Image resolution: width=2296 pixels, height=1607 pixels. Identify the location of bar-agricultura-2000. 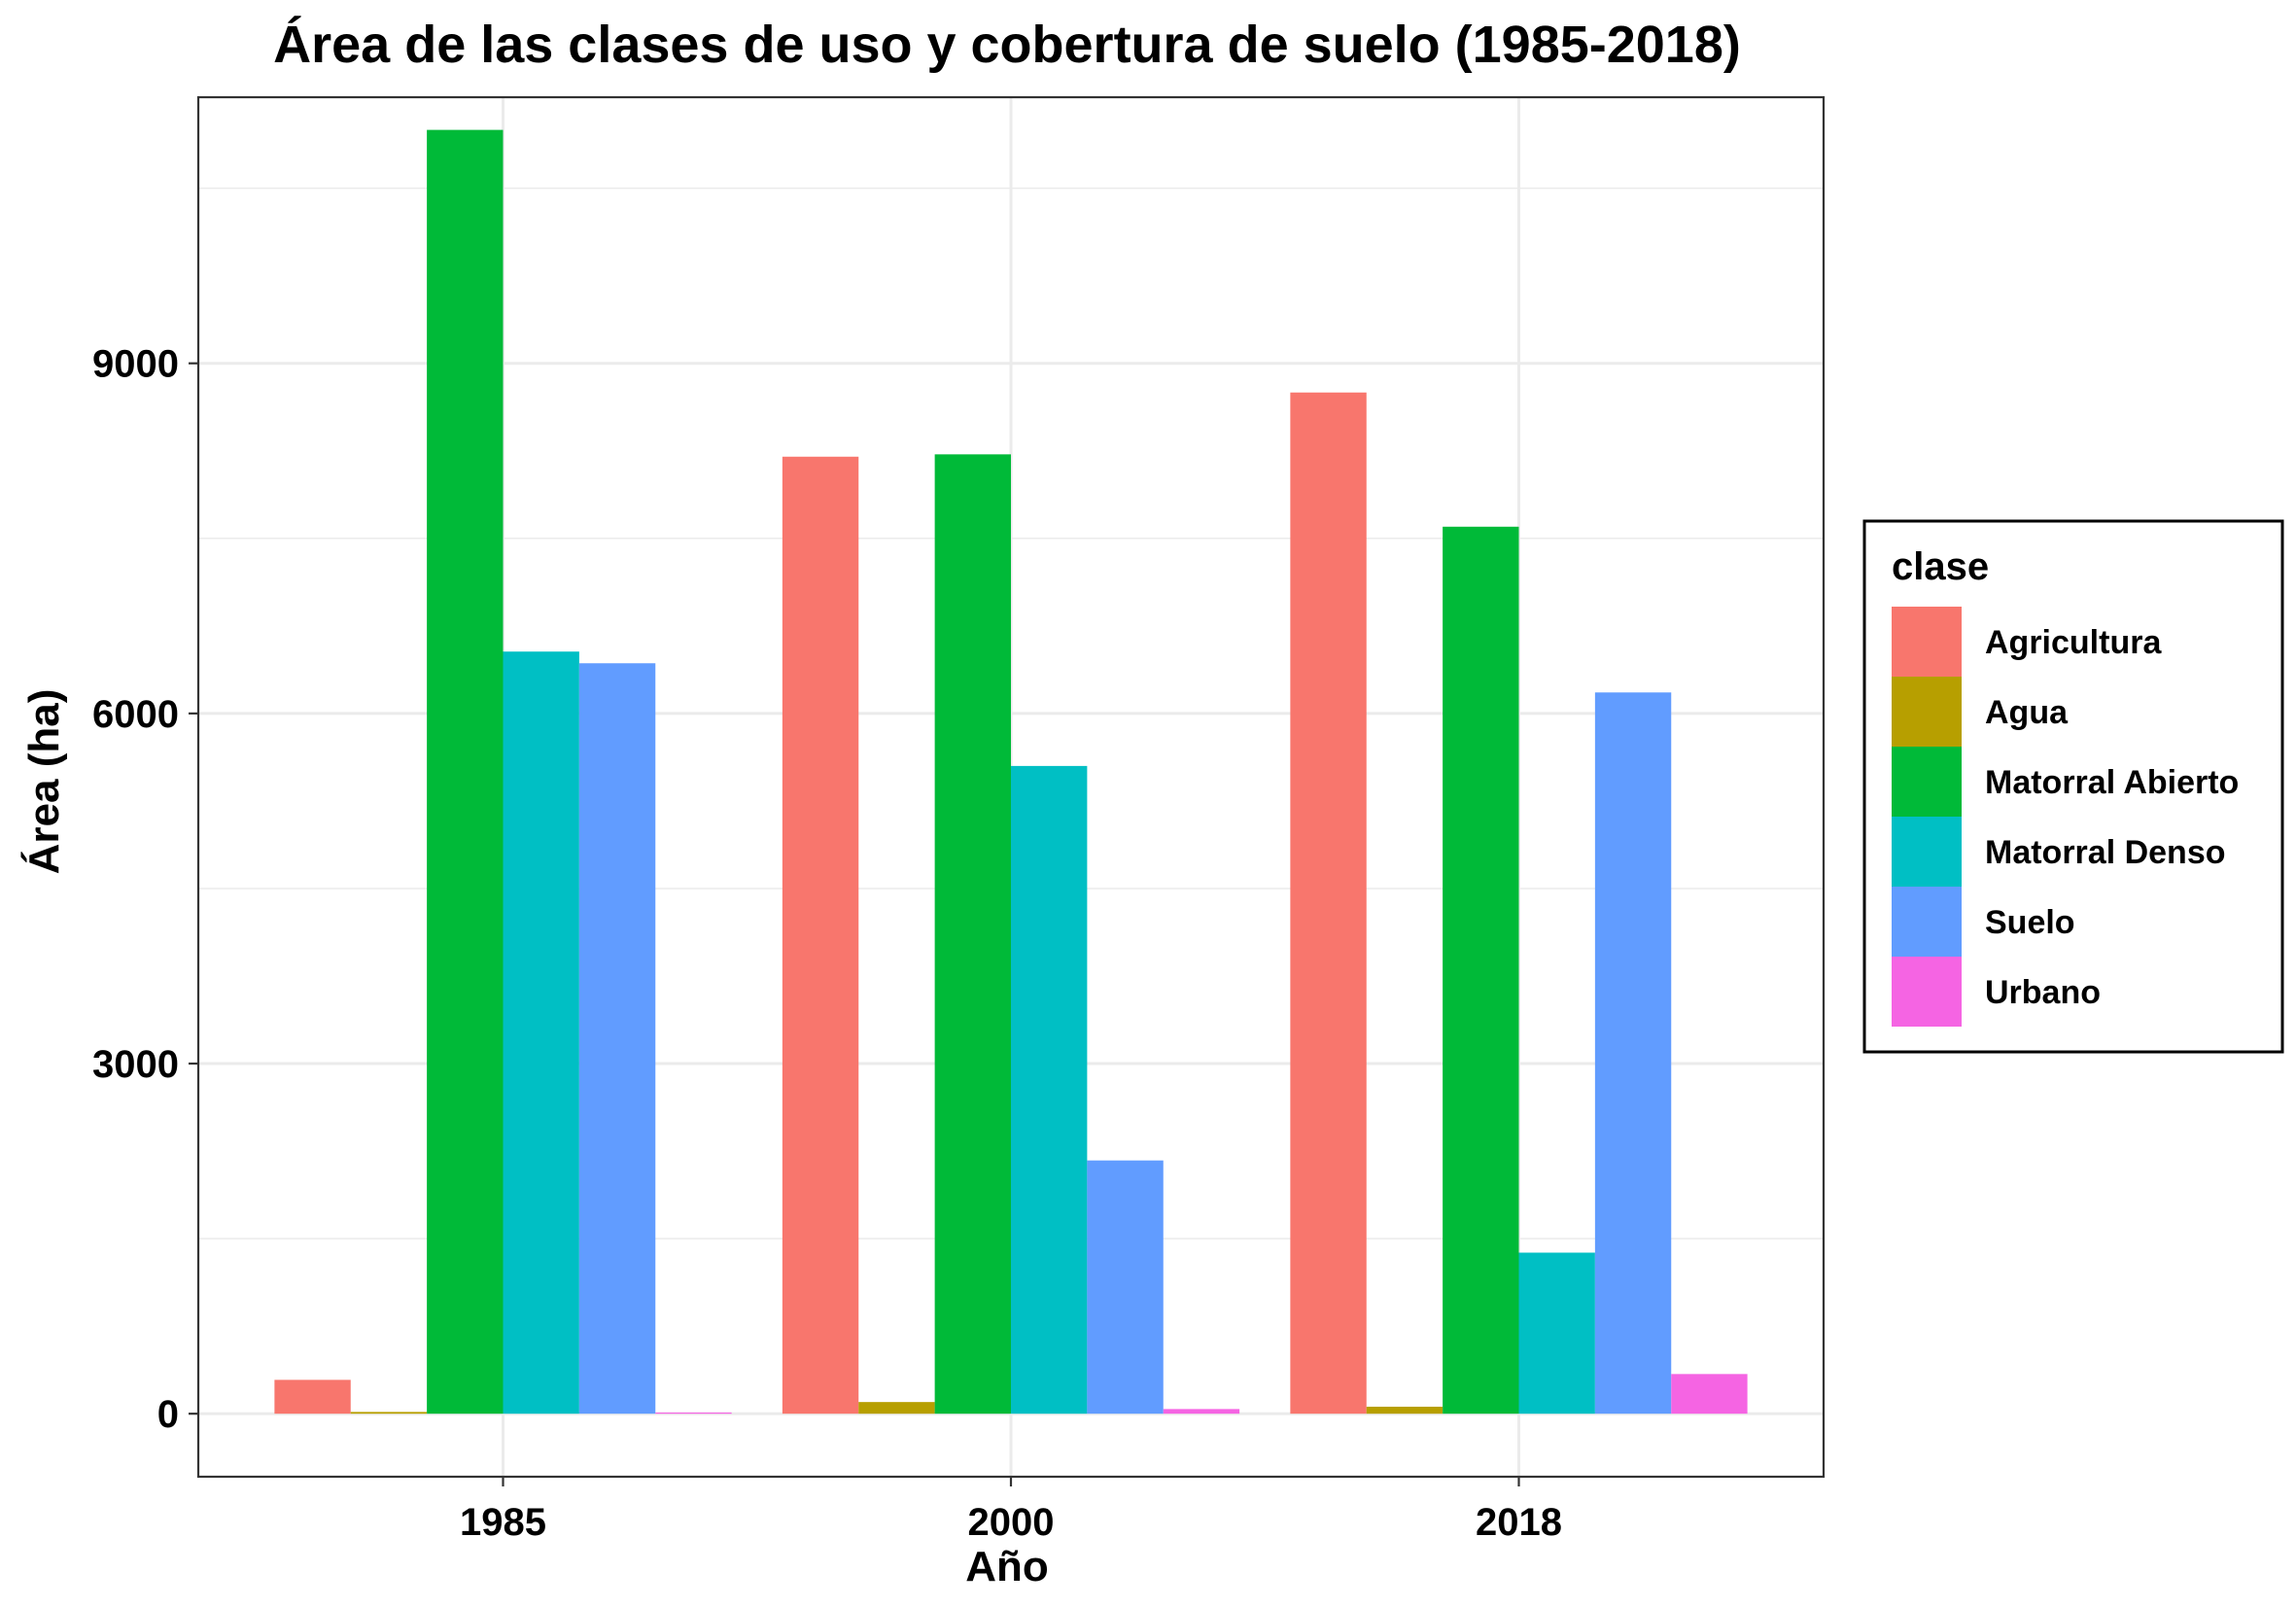
(820, 935).